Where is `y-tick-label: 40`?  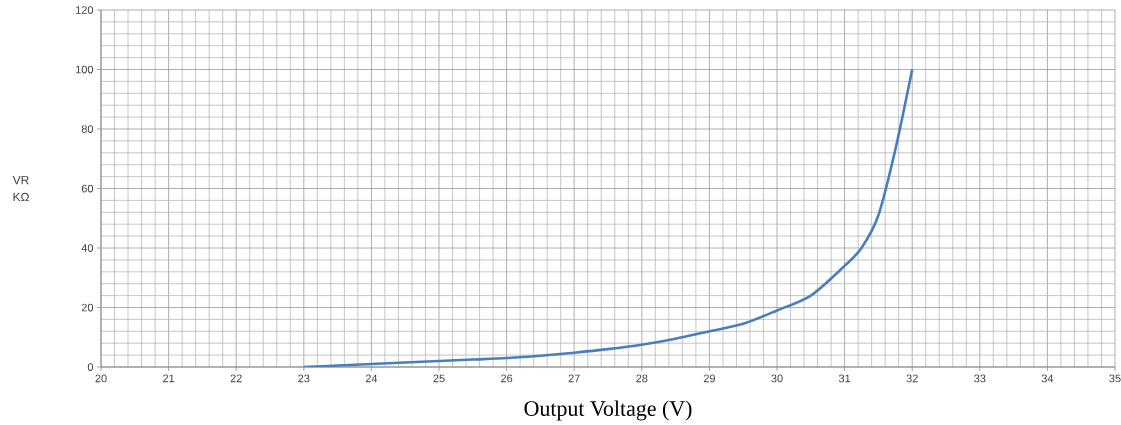 y-tick-label: 40 is located at coordinates (87, 248).